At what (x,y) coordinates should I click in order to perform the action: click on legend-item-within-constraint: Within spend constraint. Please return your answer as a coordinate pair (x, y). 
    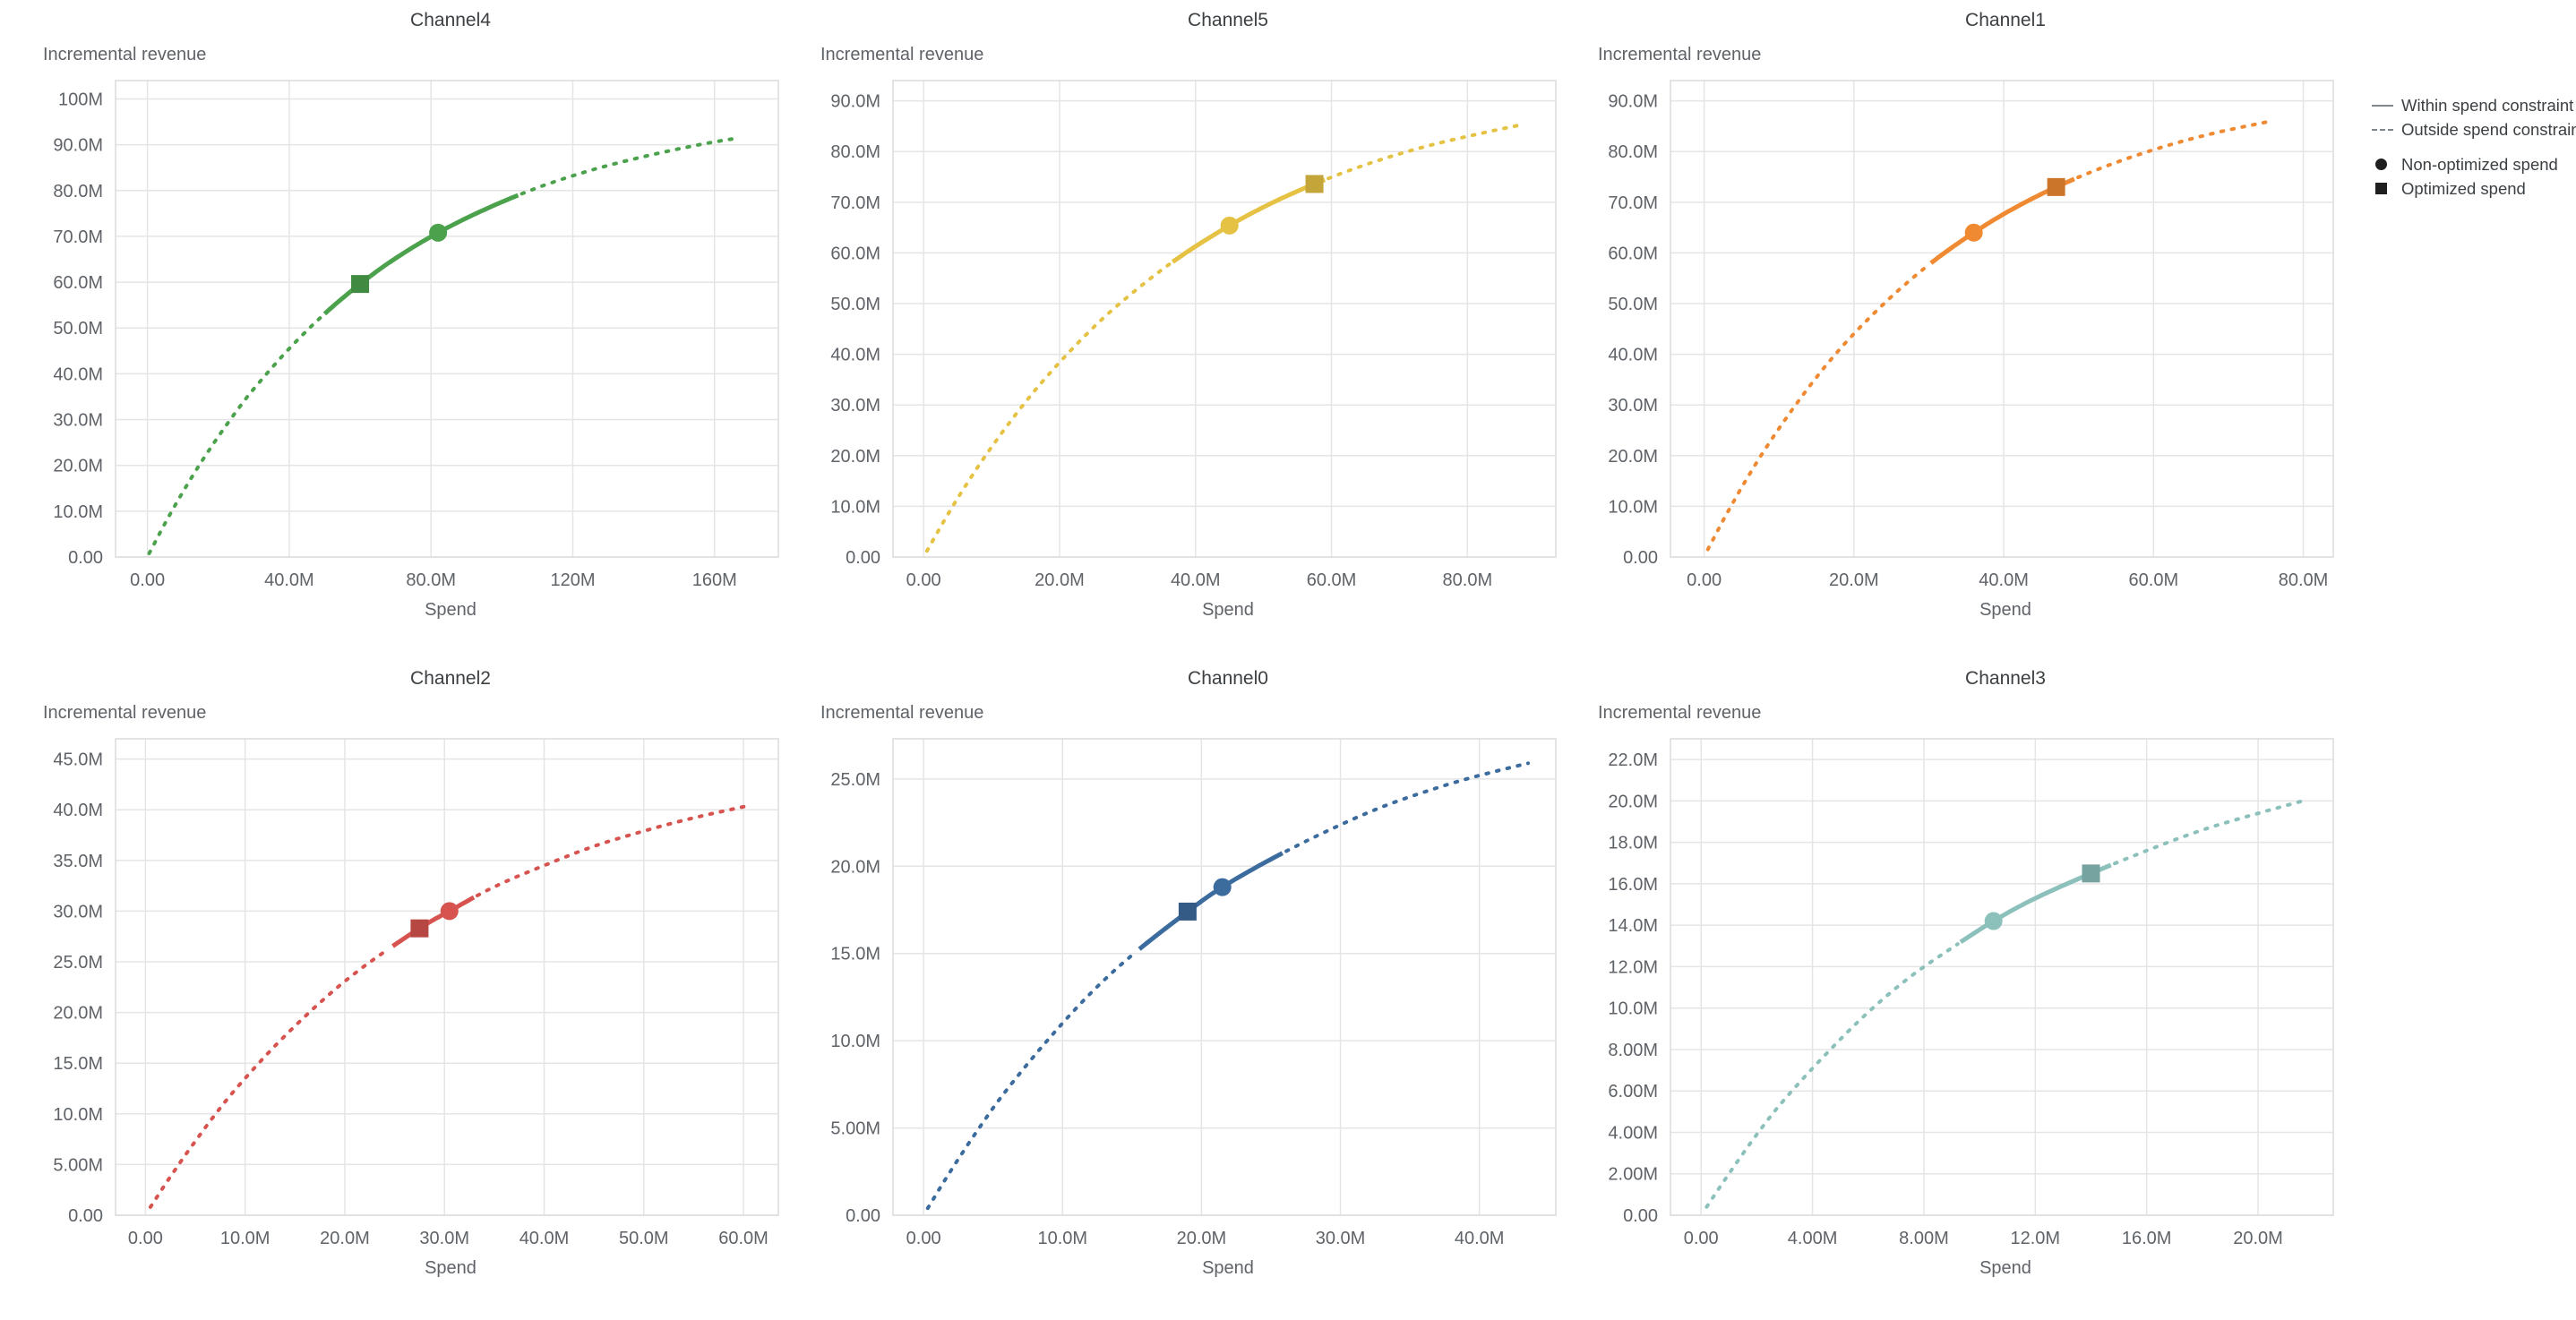
    Looking at the image, I should click on (2474, 105).